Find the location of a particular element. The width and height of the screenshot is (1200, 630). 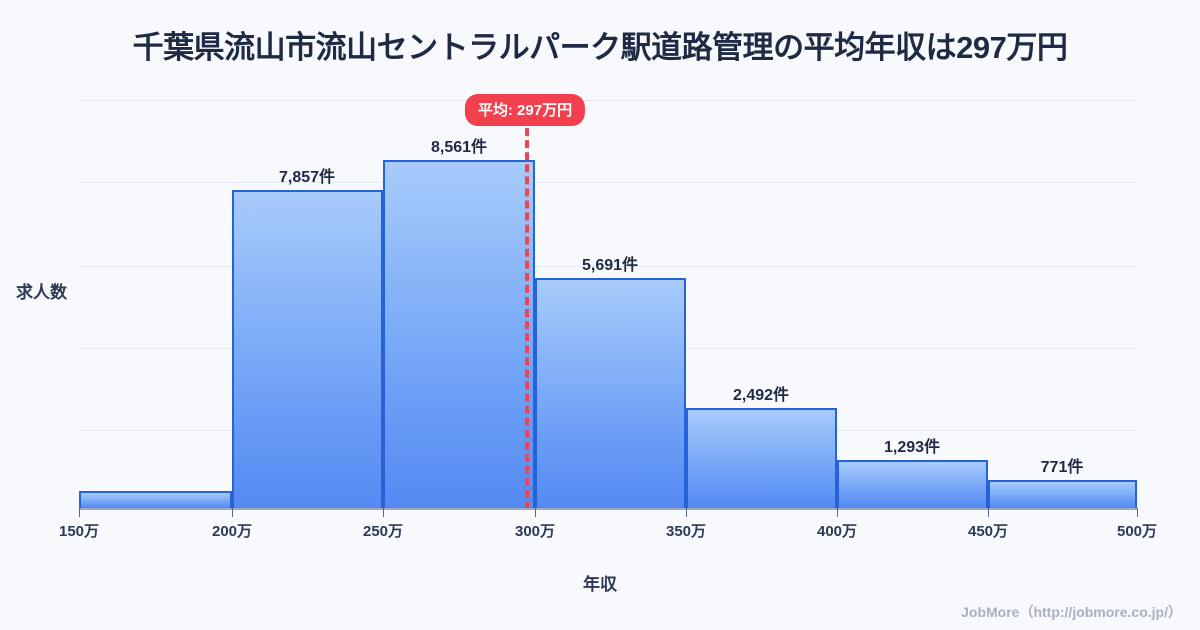

x-tick-label: 300万 is located at coordinates (535, 531).